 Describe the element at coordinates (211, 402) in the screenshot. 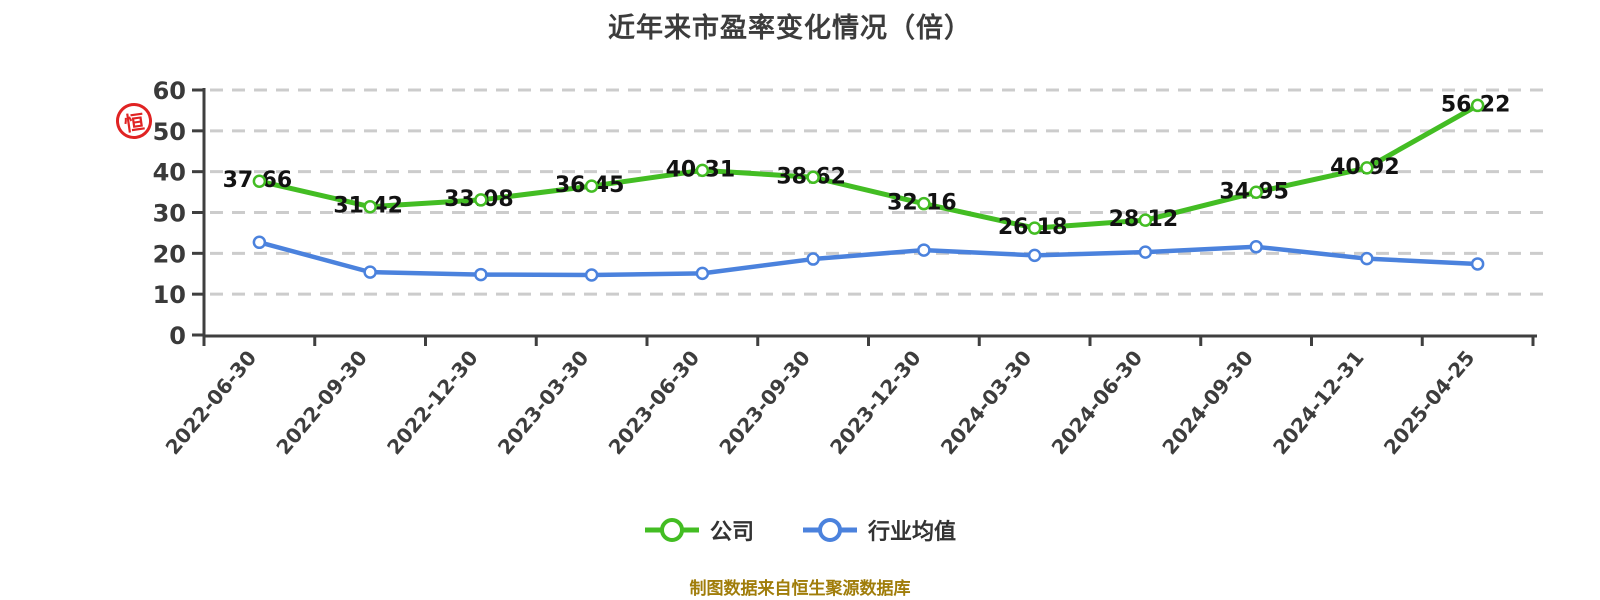

I see `x-axis-tick-label: 2022-06-30` at that location.